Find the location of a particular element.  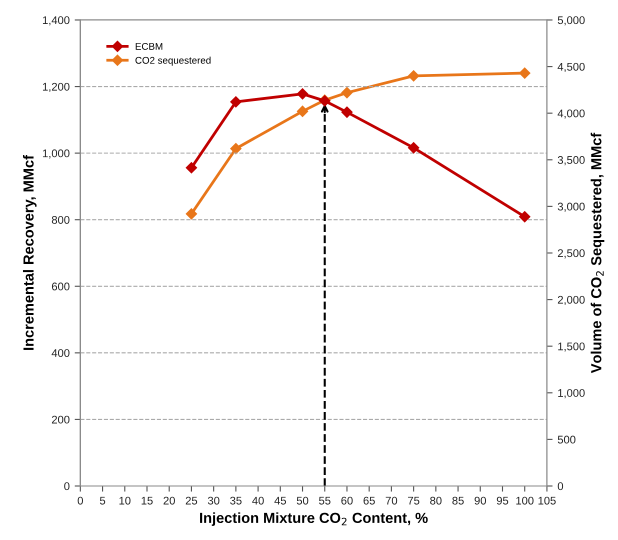

y2-tick-label: 3,500 is located at coordinates (571, 161).